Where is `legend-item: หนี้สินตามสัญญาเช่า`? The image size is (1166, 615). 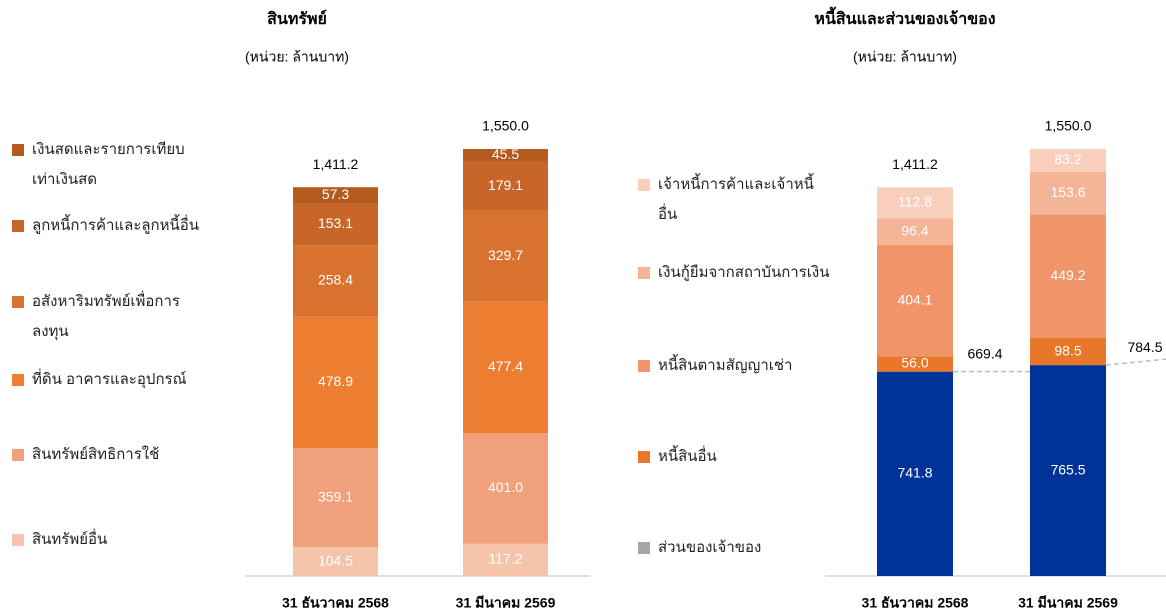 legend-item: หนี้สินตามสัญญาเช่า is located at coordinates (735, 366).